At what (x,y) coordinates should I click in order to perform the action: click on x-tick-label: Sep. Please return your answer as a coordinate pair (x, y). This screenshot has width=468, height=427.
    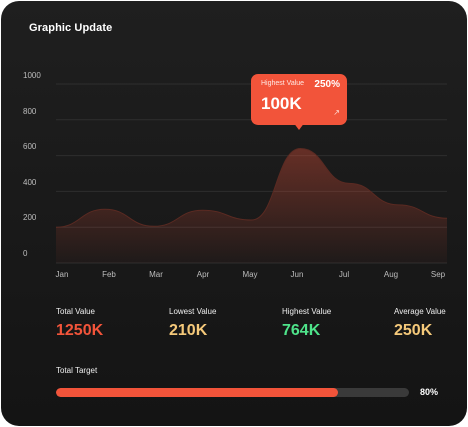
    Looking at the image, I should click on (438, 274).